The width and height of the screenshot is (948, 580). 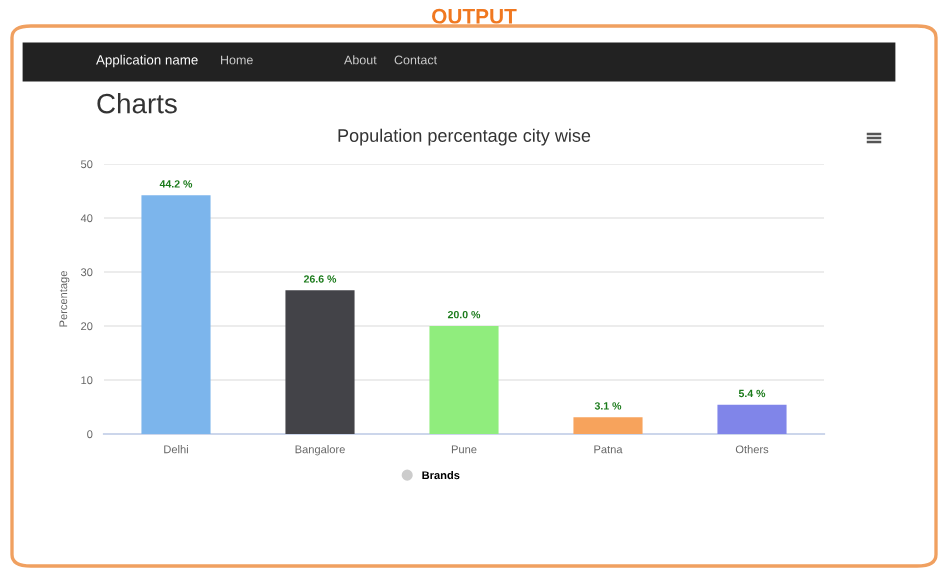 What do you see at coordinates (464, 137) in the screenshot?
I see `chart-title: Population percentage city wise` at bounding box center [464, 137].